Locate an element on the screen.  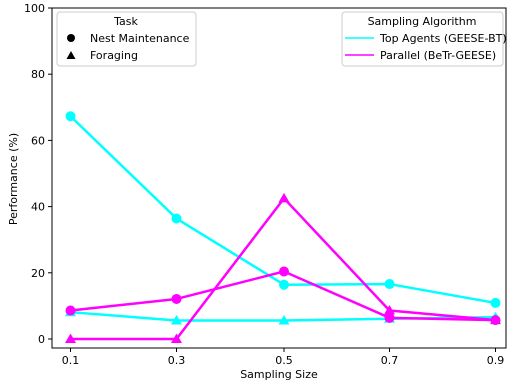
legend-algorithm-entry-parallel: Parallel (BeTr-GEESE) is located at coordinates (438, 55).